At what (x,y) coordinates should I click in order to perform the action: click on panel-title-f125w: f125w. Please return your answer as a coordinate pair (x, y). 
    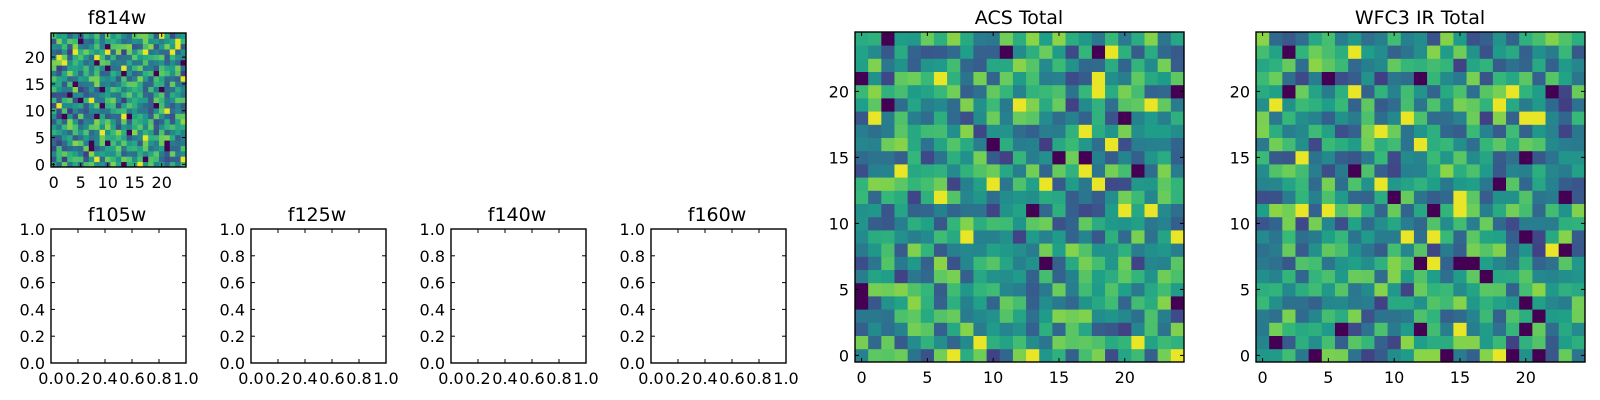
    Looking at the image, I should click on (317, 215).